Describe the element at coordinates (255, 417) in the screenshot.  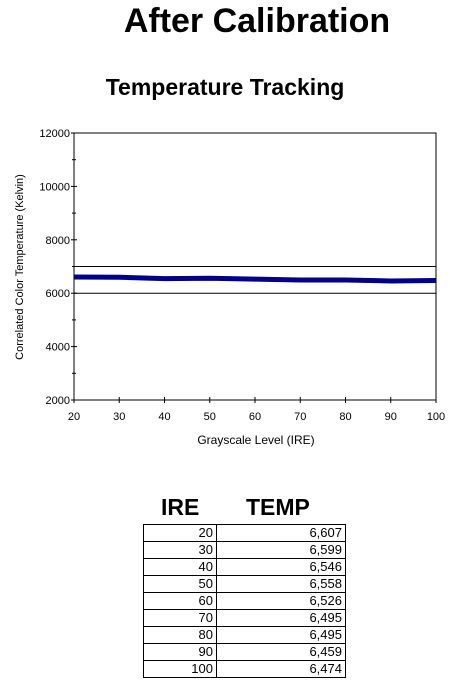
I see `x-tick-label: 60` at that location.